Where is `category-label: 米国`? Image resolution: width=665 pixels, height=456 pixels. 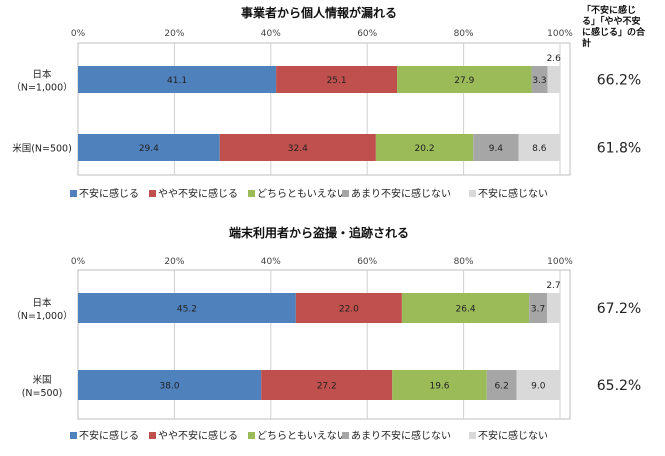
category-label: 米国 is located at coordinates (41, 380).